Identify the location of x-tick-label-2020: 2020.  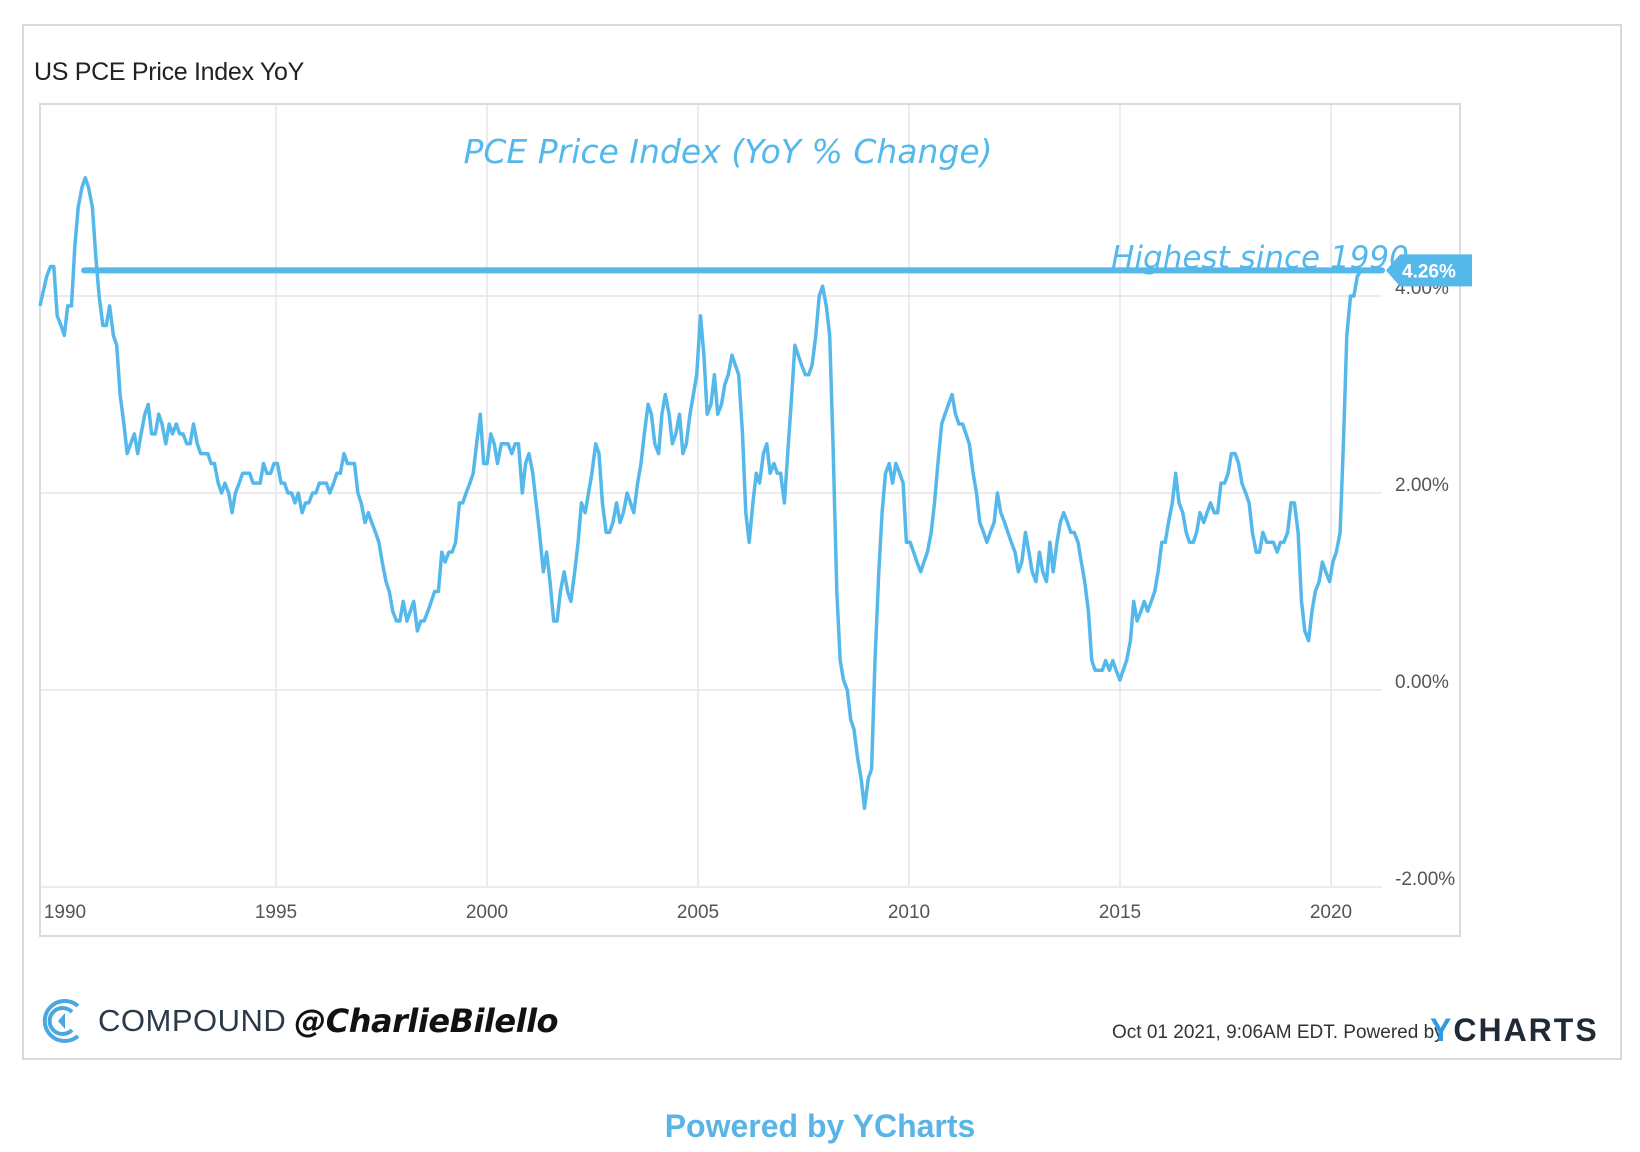
(1331, 912).